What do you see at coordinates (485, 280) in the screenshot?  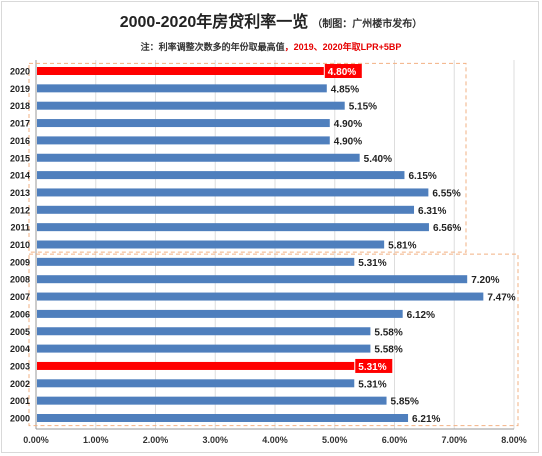 I see `value-label: 7.20%` at bounding box center [485, 280].